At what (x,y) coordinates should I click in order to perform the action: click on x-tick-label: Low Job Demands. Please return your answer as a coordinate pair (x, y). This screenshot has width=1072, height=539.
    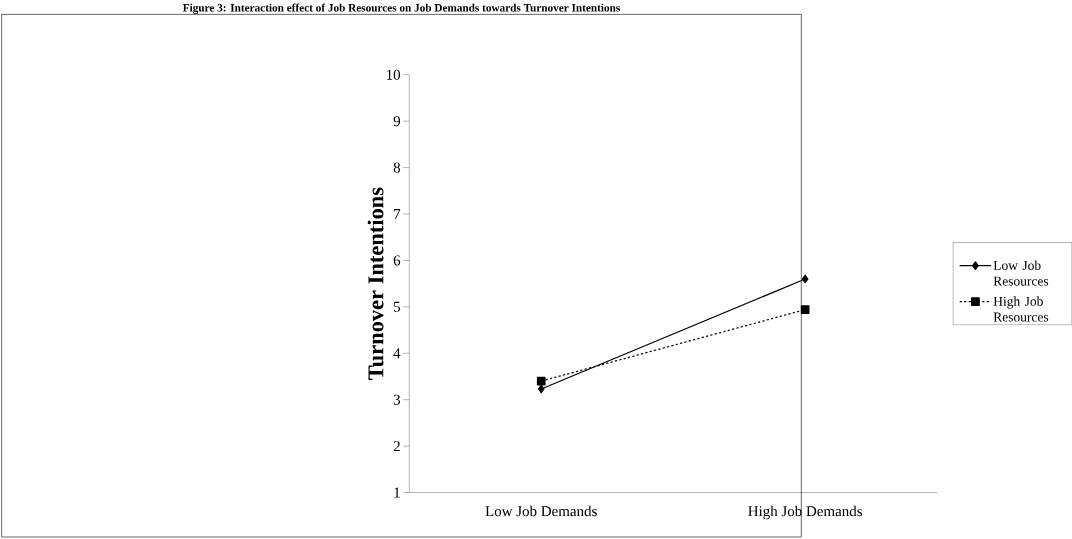
    Looking at the image, I should click on (541, 511).